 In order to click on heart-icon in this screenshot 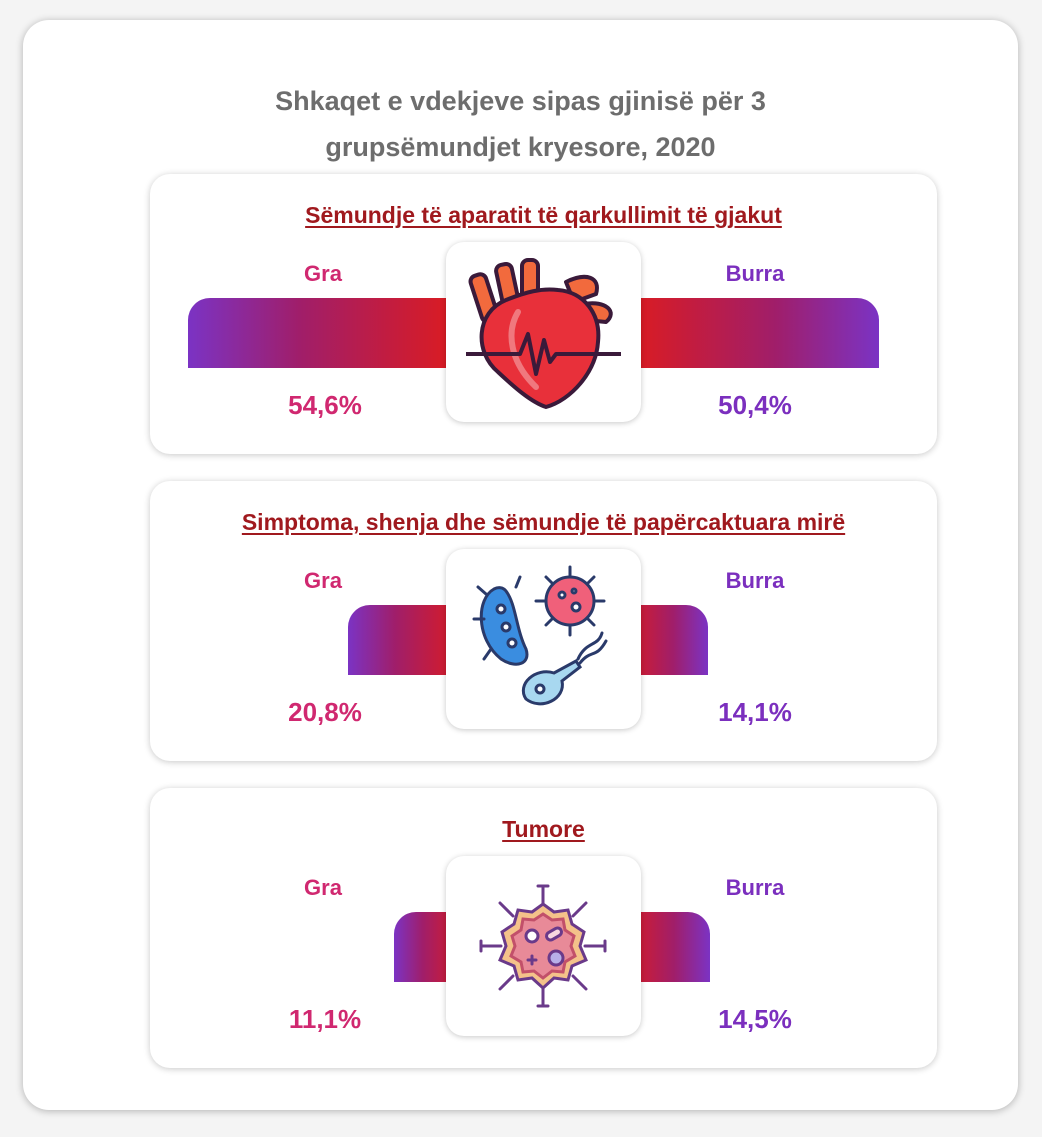, I will do `click(543, 333)`.